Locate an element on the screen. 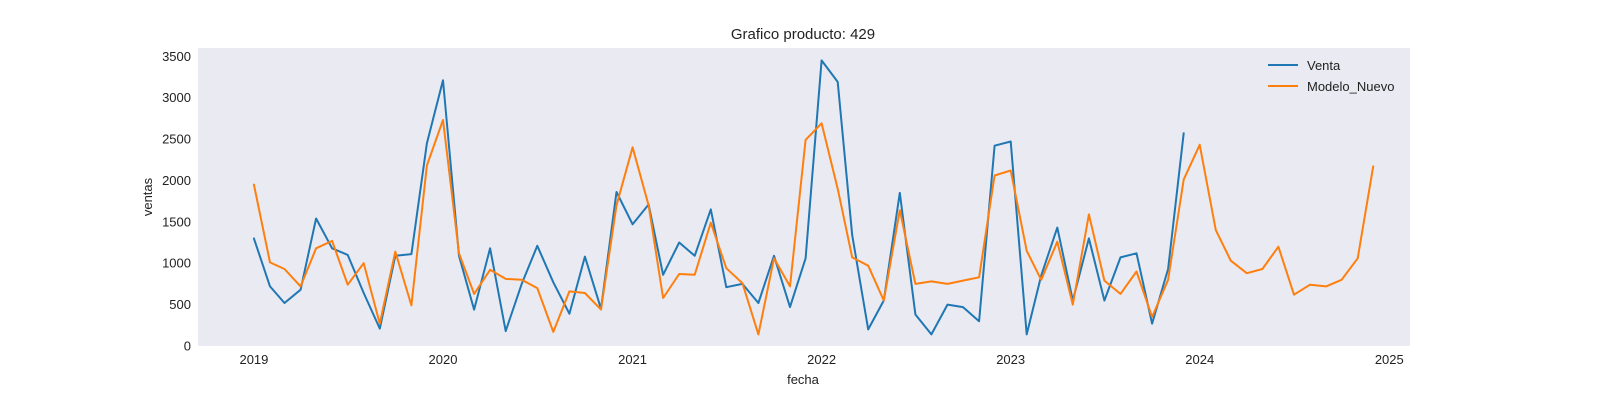 The width and height of the screenshot is (1600, 400). x-axis-label: fecha is located at coordinates (803, 379).